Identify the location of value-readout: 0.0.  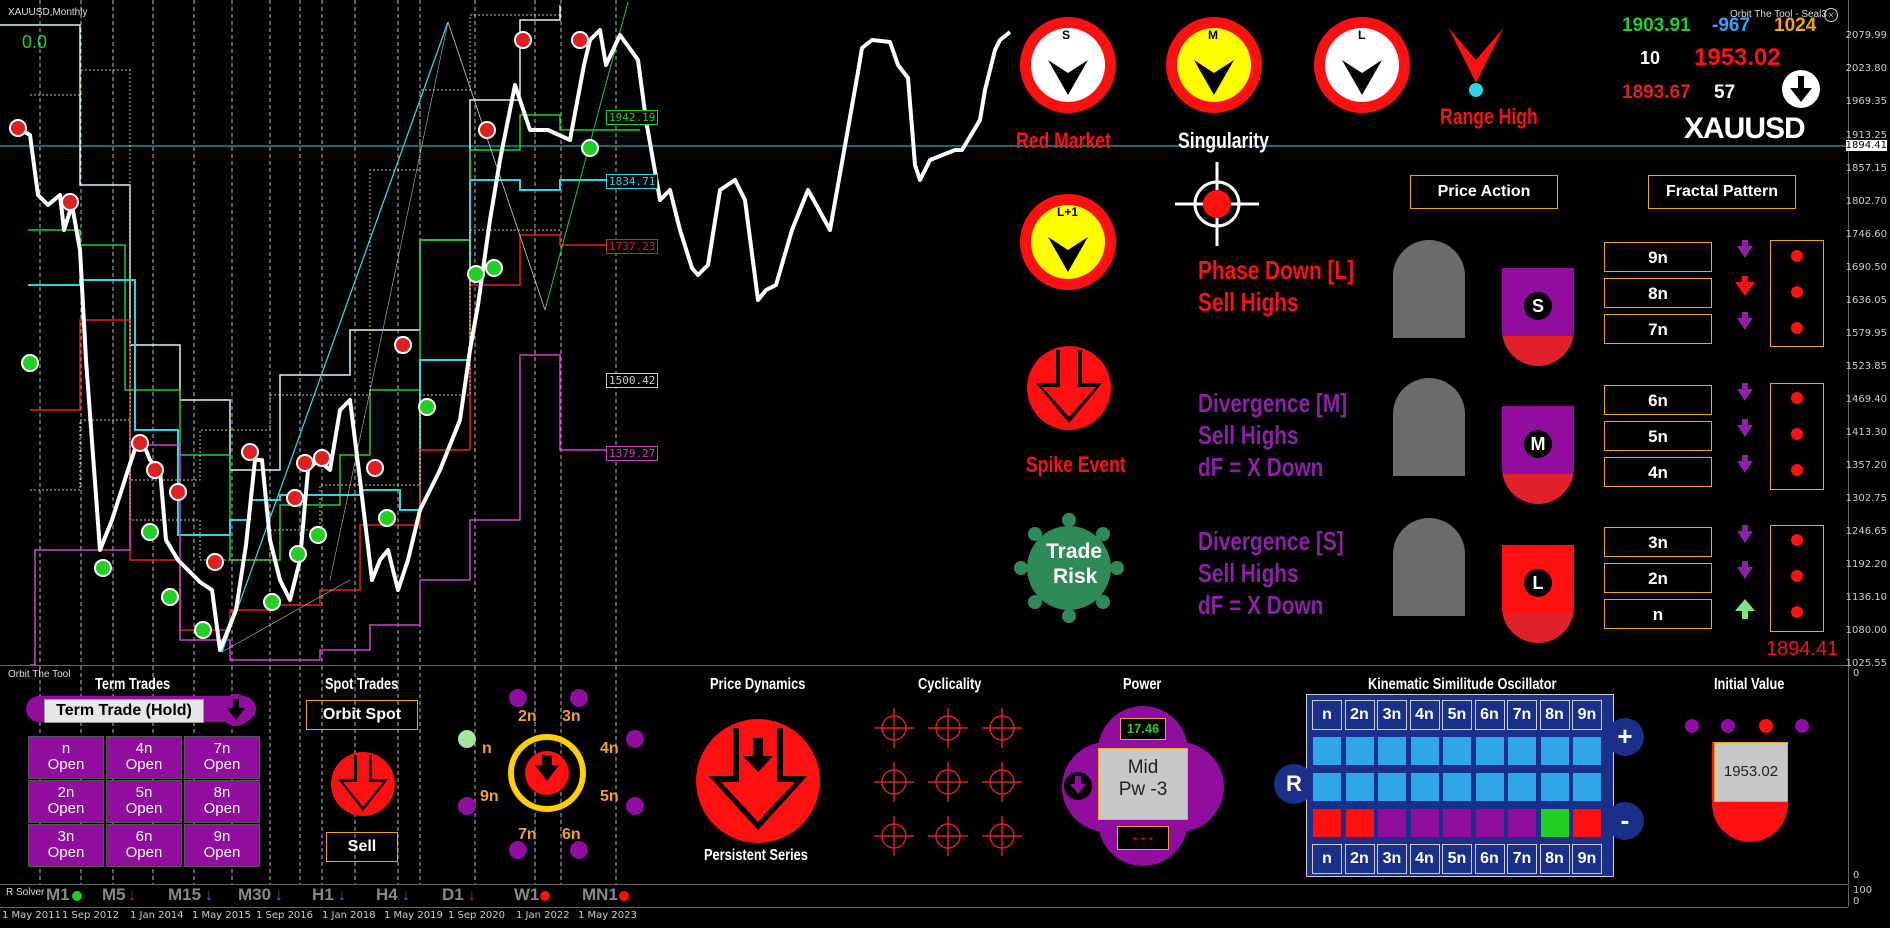
(35, 42).